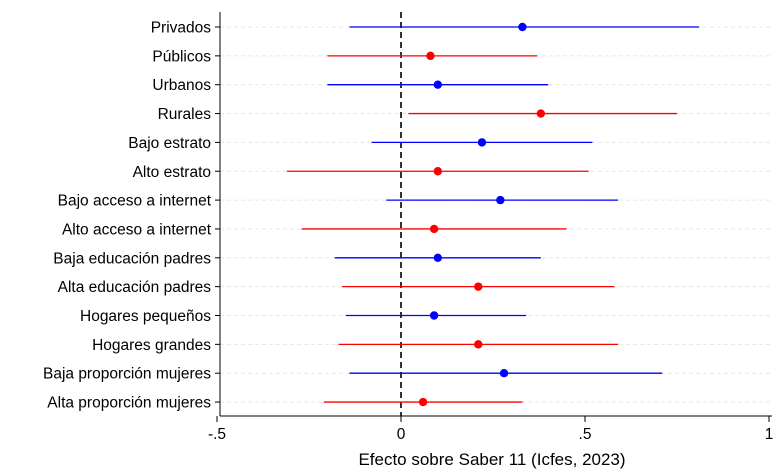  What do you see at coordinates (132, 258) in the screenshot?
I see `y-tick-label: Baja educación padres` at bounding box center [132, 258].